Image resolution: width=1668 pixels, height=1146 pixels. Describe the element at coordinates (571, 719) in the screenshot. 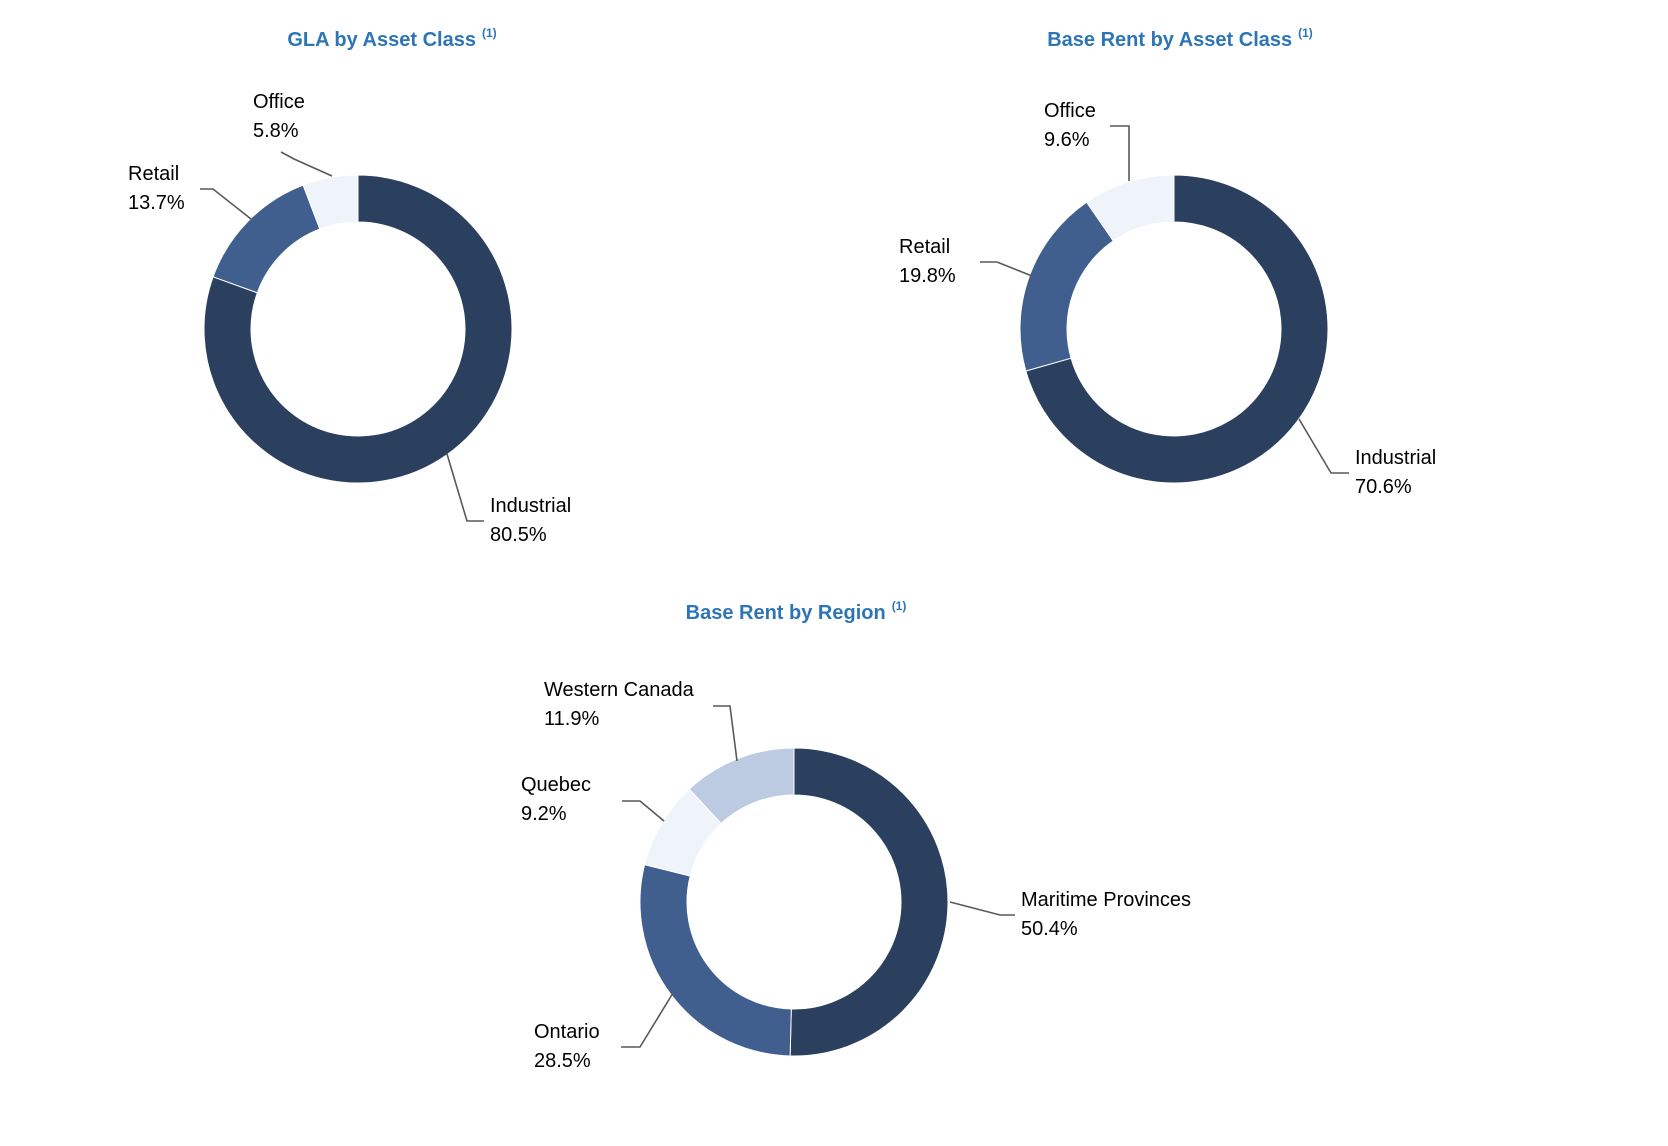

I see `slice-value-western-canada: 11.9%` at that location.